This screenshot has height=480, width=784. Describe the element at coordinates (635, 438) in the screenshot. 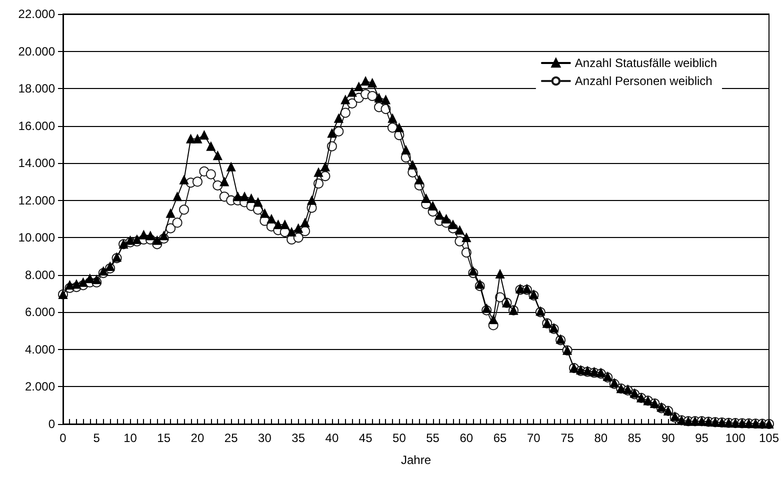

I see `x-tick-label: 85` at that location.